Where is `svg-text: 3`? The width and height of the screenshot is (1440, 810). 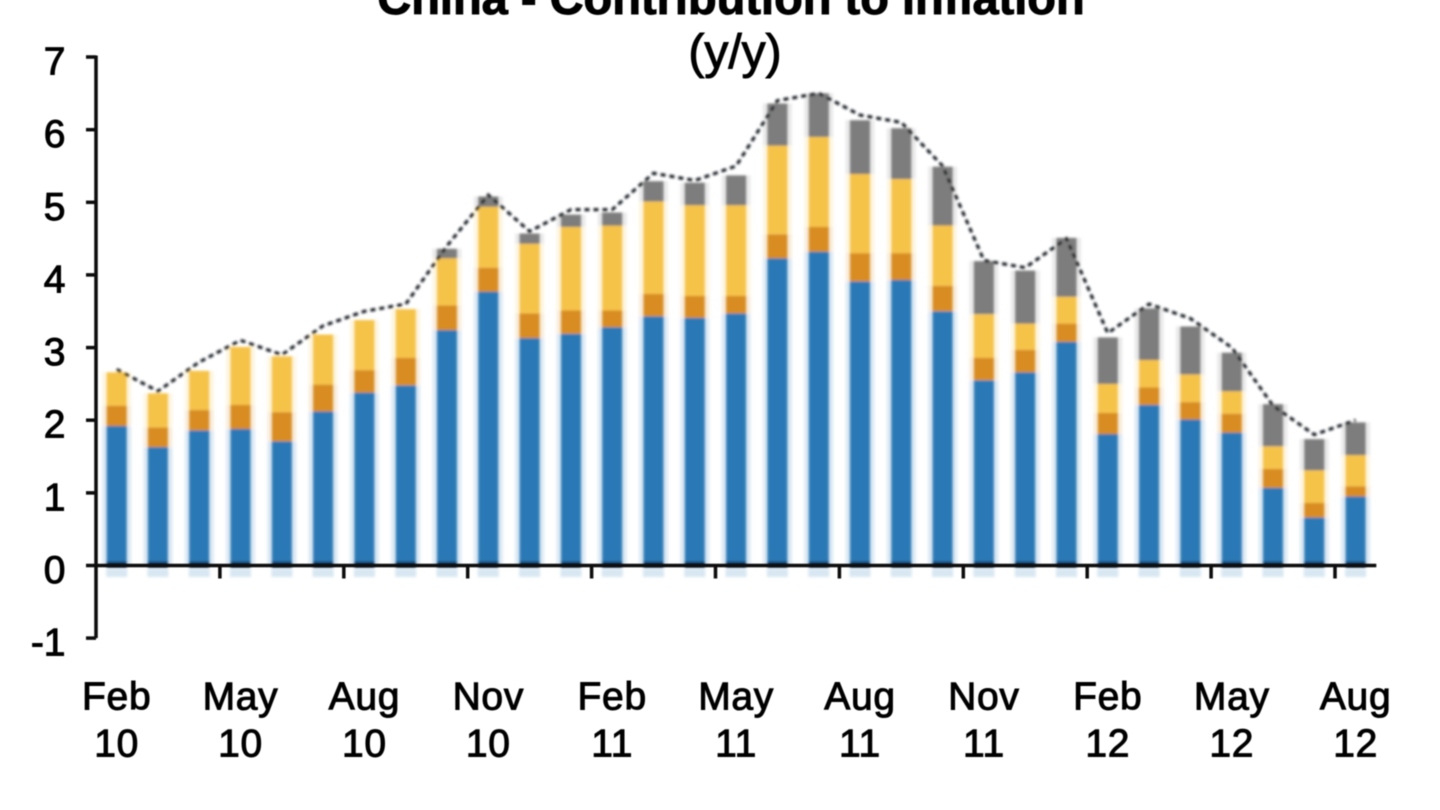
svg-text: 3 is located at coordinates (55, 352).